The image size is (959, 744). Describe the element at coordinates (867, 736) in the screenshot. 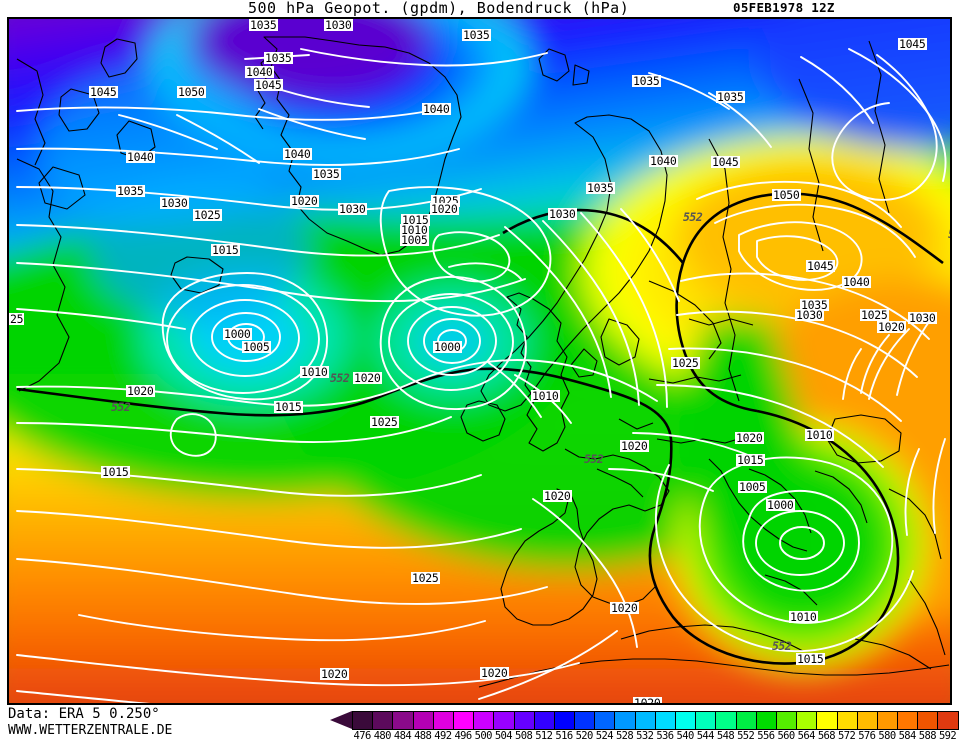

I see `colorbar-tick: 576` at that location.